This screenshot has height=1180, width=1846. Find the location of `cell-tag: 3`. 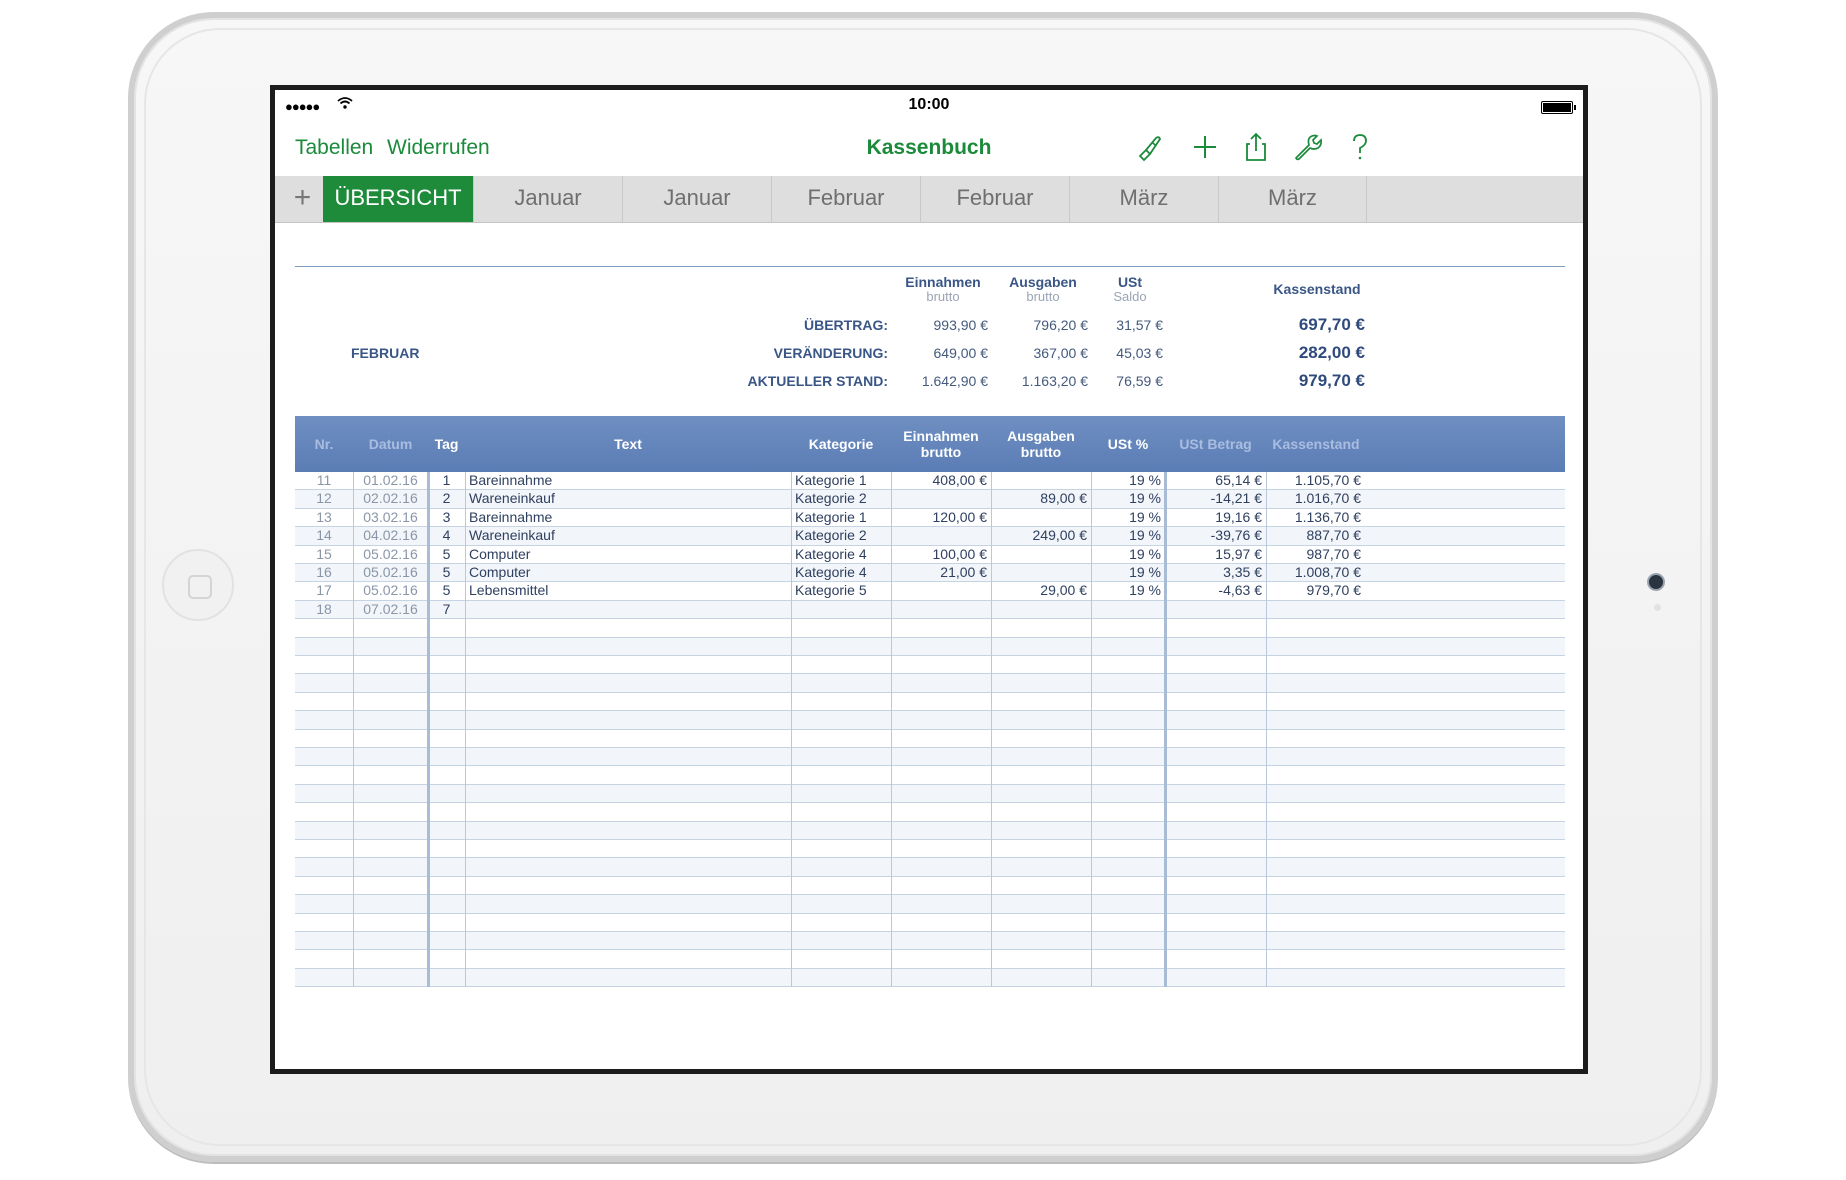

cell-tag: 3 is located at coordinates (446, 516).